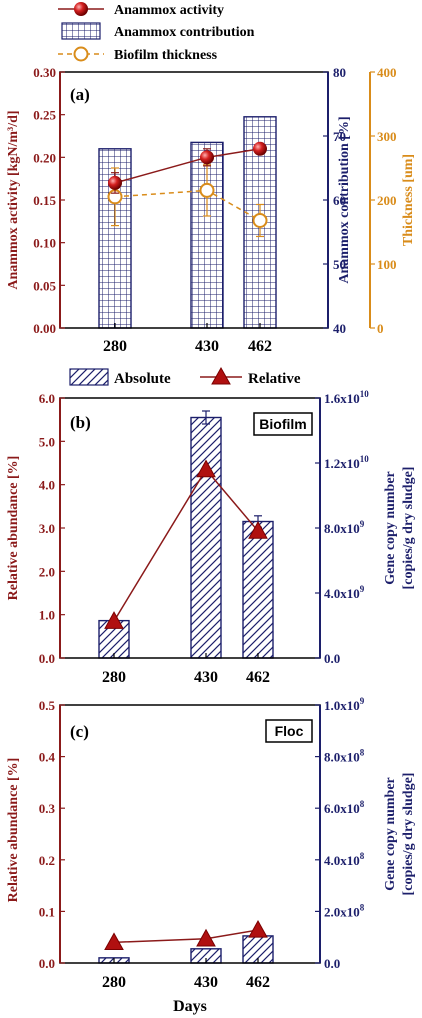 The image size is (422, 1018). I want to click on c-left-tick-label-0.1: 0.1, so click(47, 911).